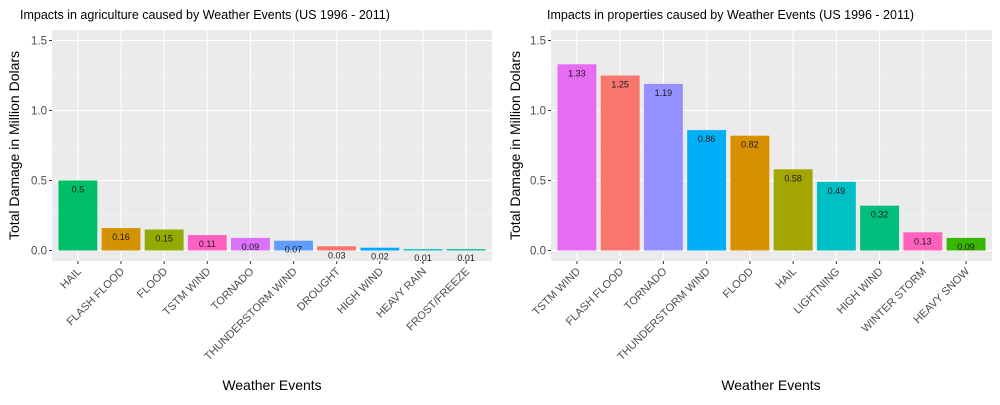 This screenshot has height=405, width=1000. I want to click on chart1-data-label: 0.07, so click(294, 250).